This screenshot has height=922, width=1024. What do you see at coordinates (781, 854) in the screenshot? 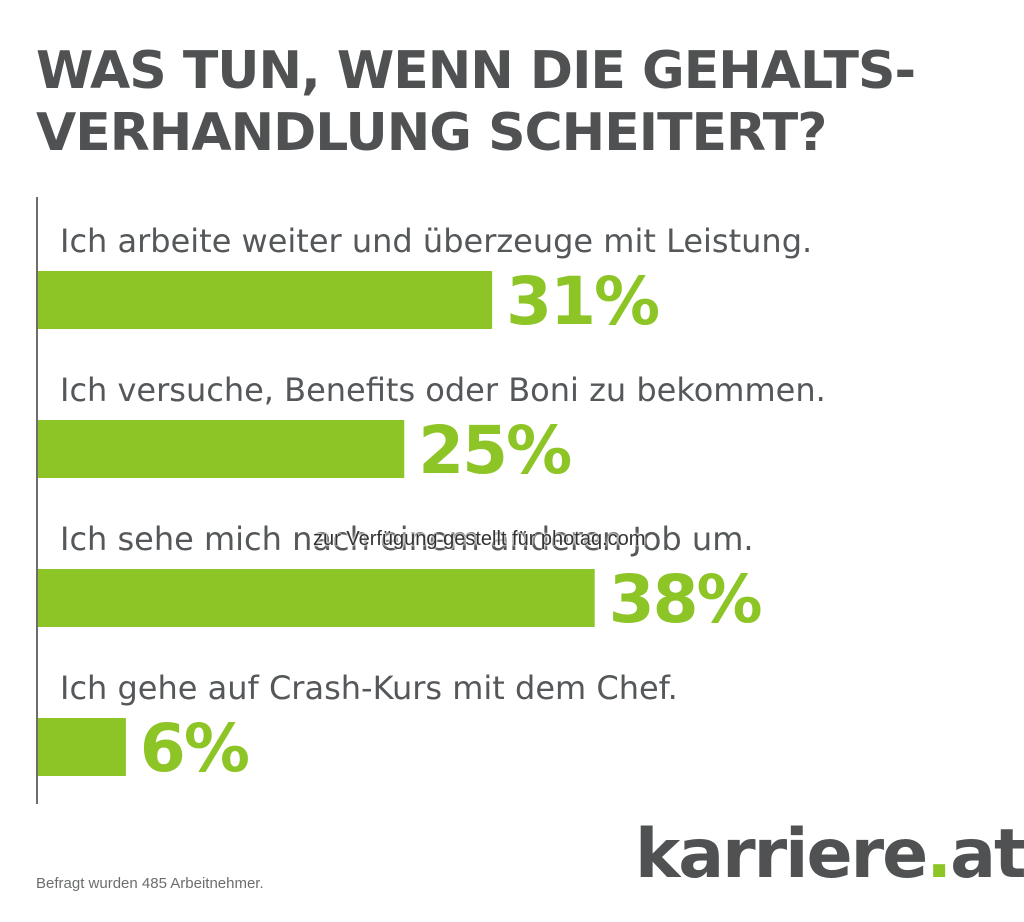
I see `logo-name: karriere` at bounding box center [781, 854].